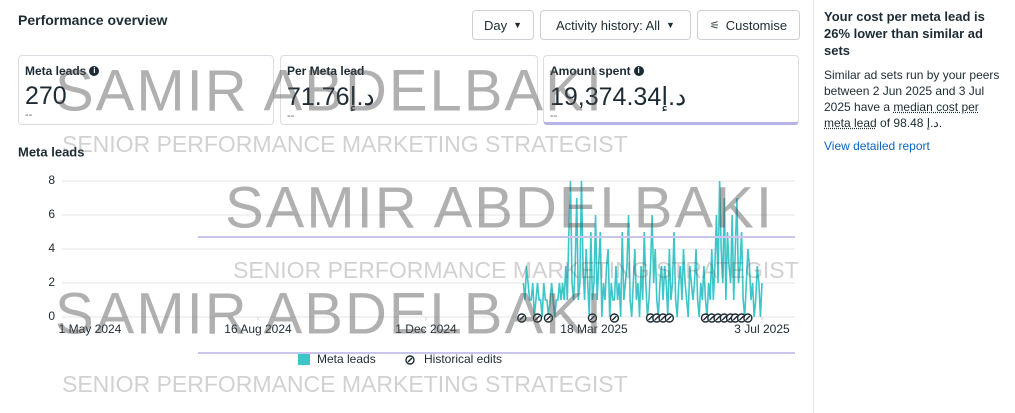  I want to click on legend-swatch, so click(304, 359).